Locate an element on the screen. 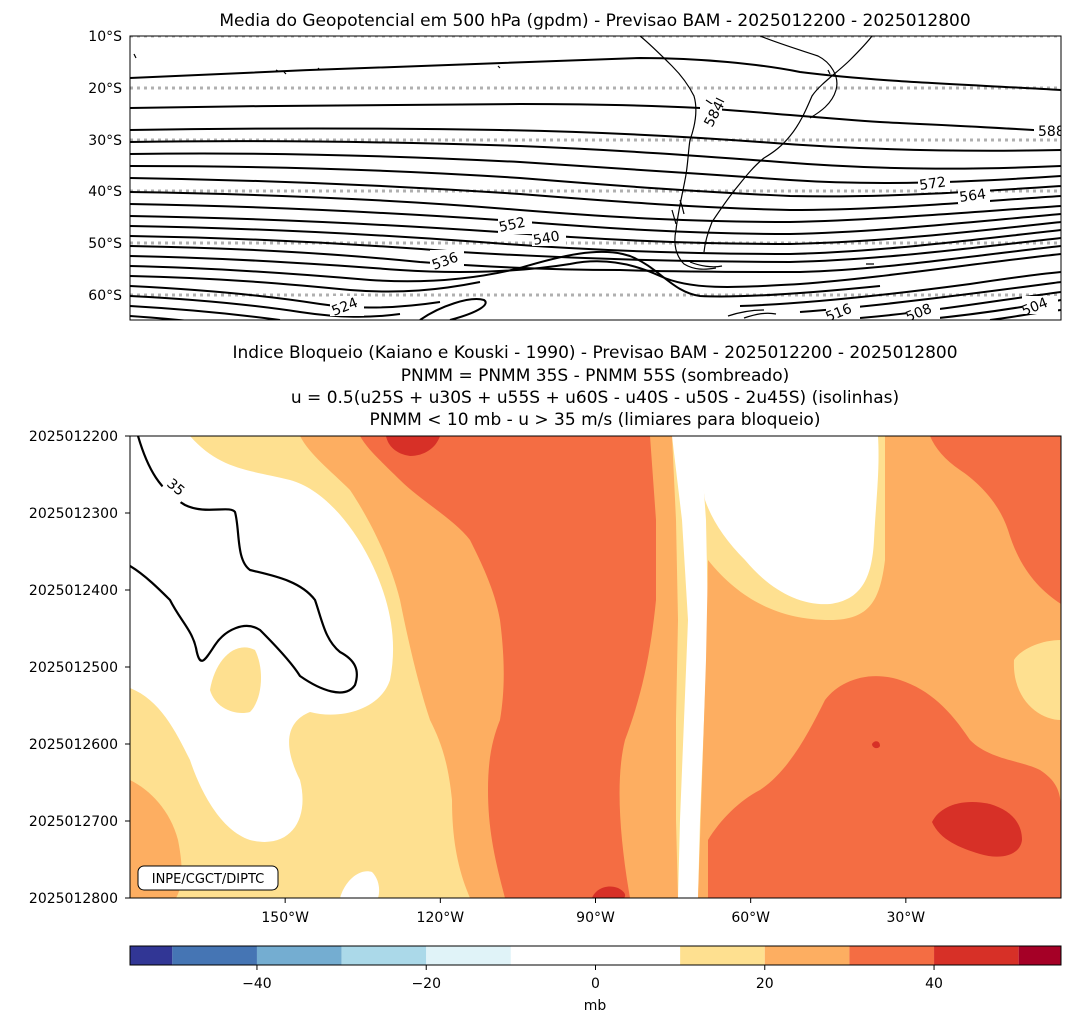  shade-white-west is located at coordinates (262, 639).